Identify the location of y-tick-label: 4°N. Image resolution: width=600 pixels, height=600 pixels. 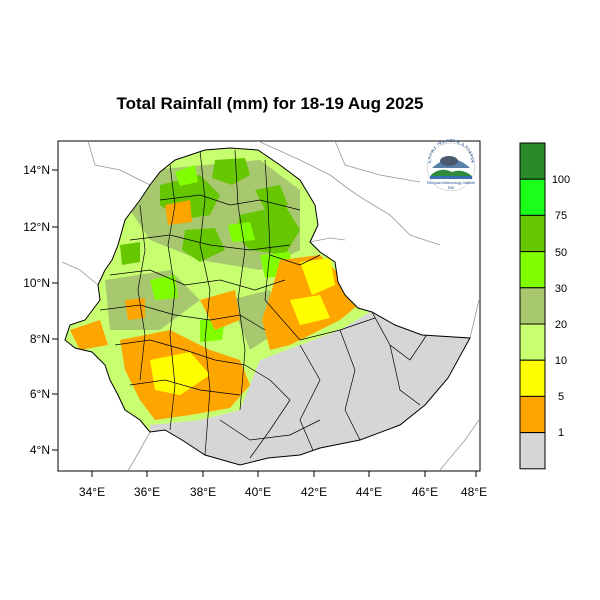
(40, 450).